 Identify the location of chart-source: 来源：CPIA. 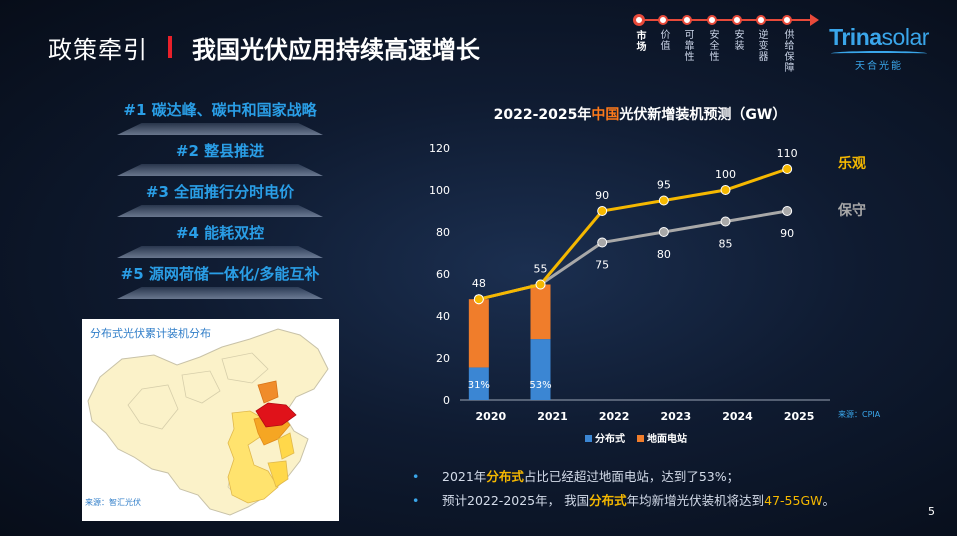
(859, 414).